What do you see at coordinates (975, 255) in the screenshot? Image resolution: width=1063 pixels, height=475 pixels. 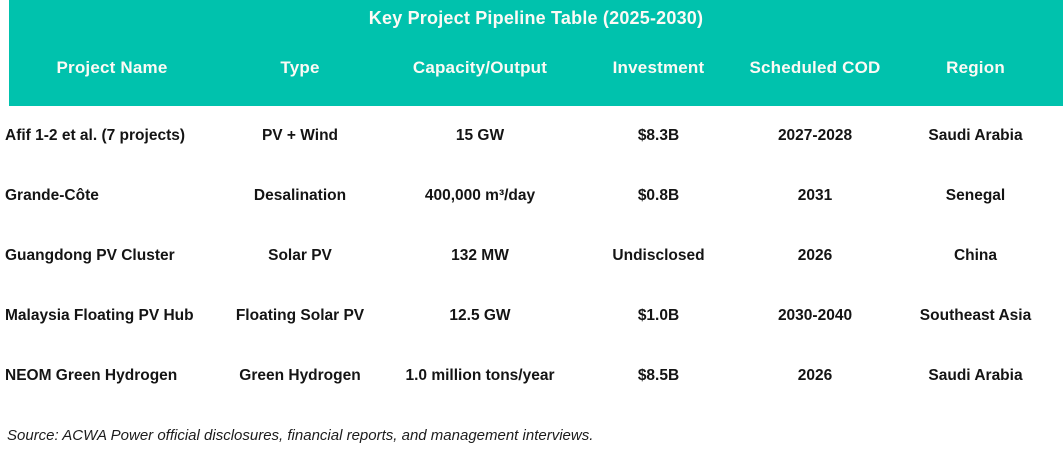 I see `cell-region: China` at bounding box center [975, 255].